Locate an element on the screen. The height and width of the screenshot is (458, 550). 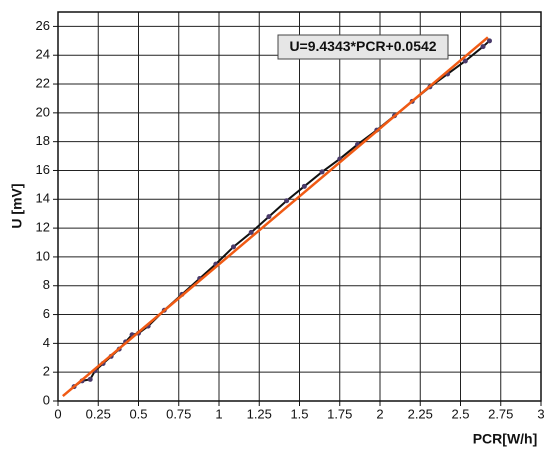
y-tick-label: 2 is located at coordinates (46, 371).